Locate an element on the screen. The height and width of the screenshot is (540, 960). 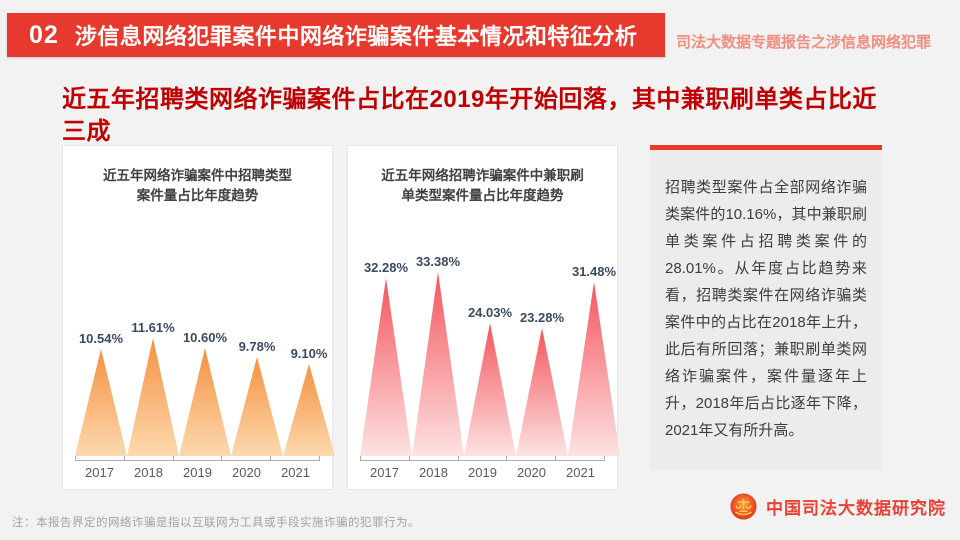
court-emblem-logo is located at coordinates (743, 506).